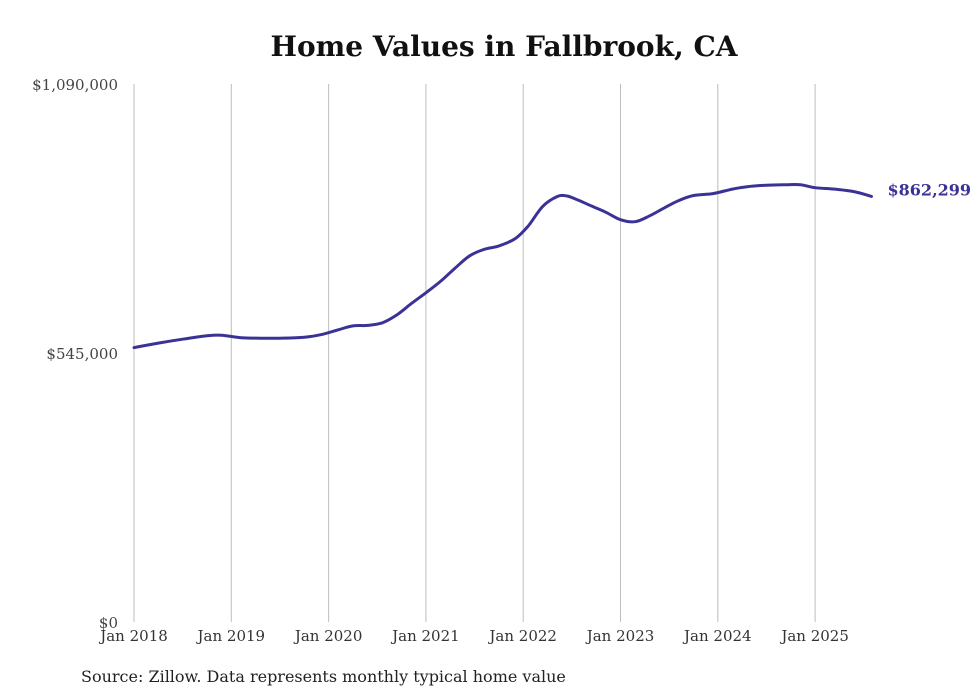 The width and height of the screenshot is (980, 699). I want to click on x-tick-label: Jan 2019, so click(231, 636).